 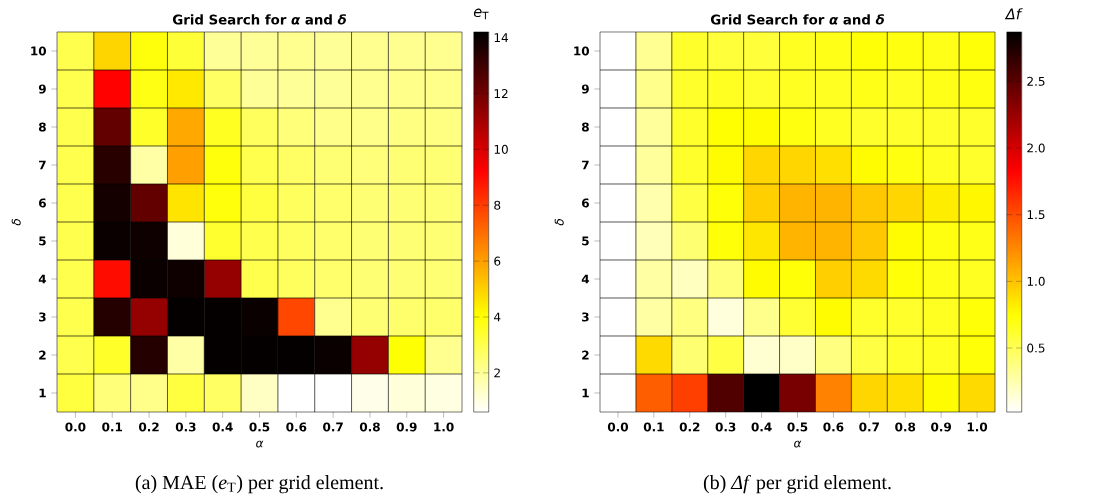 What do you see at coordinates (259, 484) in the screenshot?
I see `text: (a) MAE (e$_{T}$) per grid element.` at bounding box center [259, 484].